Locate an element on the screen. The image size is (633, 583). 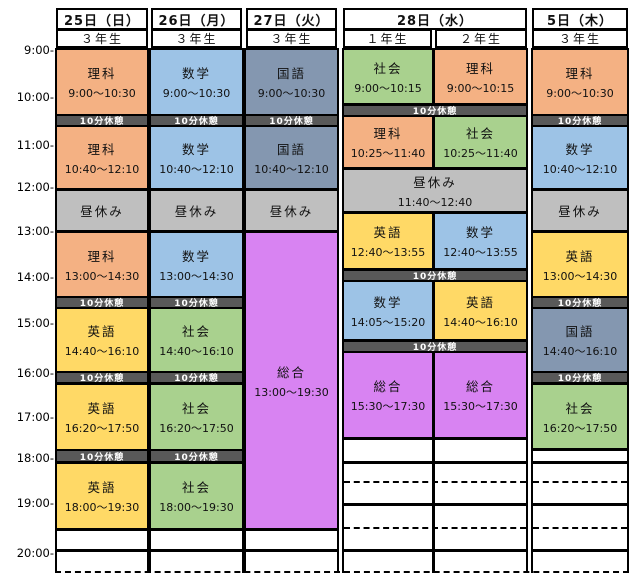
class-time: 10:40～12:10 is located at coordinates (102, 169).